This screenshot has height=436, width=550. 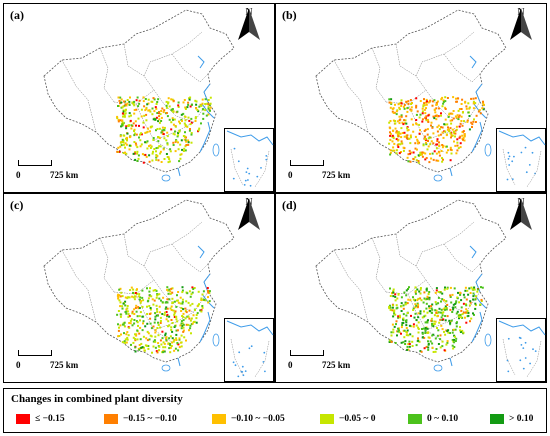 What do you see at coordinates (60, 419) in the screenshot?
I see `legend-item: ≤ −0.15` at bounding box center [60, 419].